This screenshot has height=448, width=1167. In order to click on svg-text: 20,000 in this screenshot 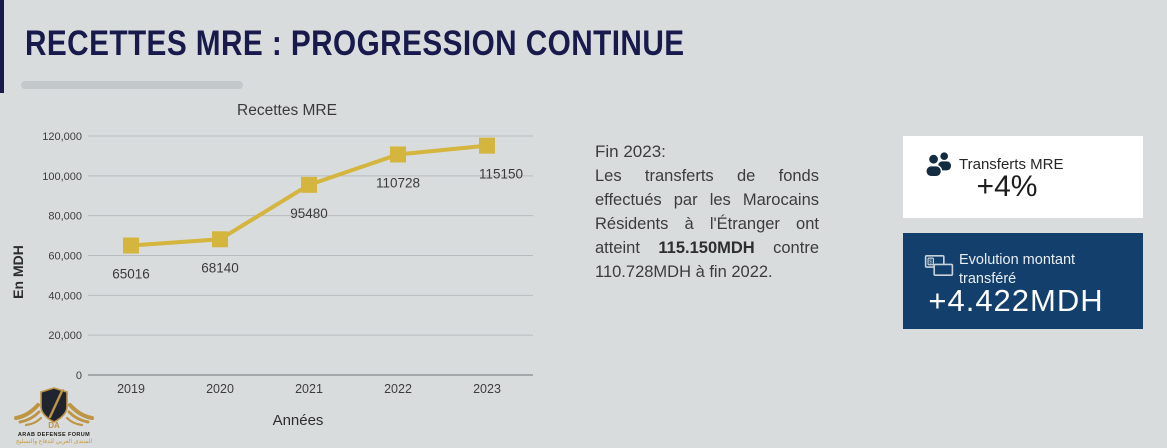, I will do `click(65, 336)`.